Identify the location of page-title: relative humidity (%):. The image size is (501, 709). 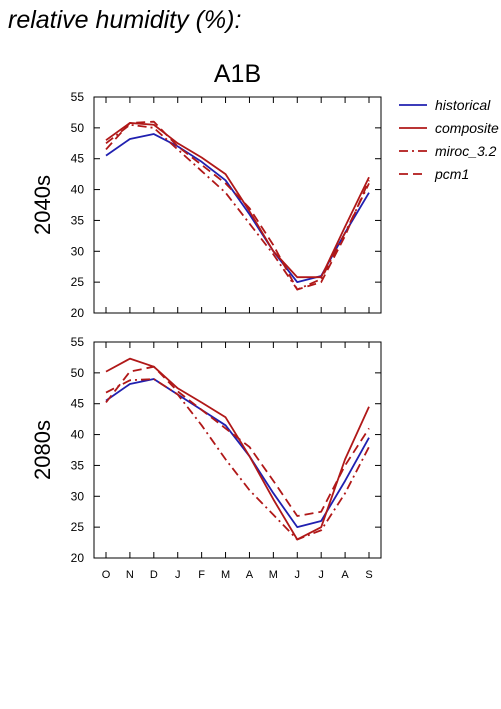
(125, 20).